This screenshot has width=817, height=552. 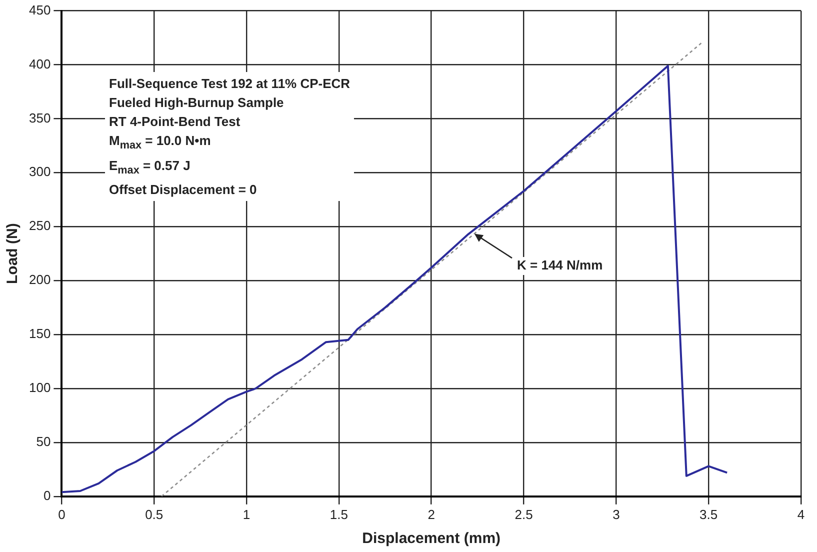 What do you see at coordinates (431, 514) in the screenshot?
I see `x-tick-label: 2` at bounding box center [431, 514].